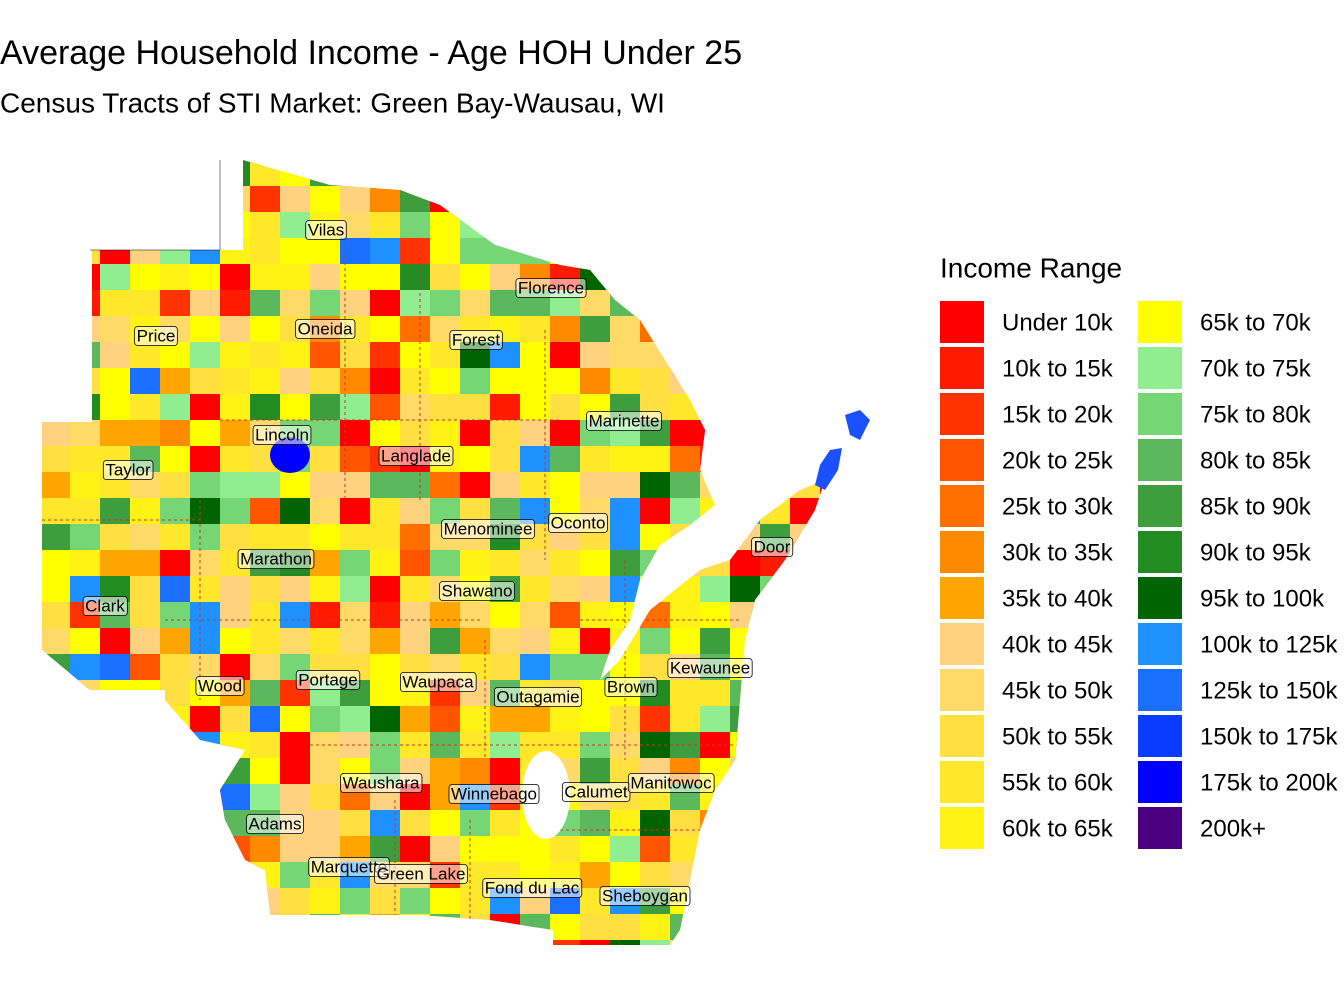 The width and height of the screenshot is (1344, 1008). I want to click on county-label: Vilas, so click(326, 229).